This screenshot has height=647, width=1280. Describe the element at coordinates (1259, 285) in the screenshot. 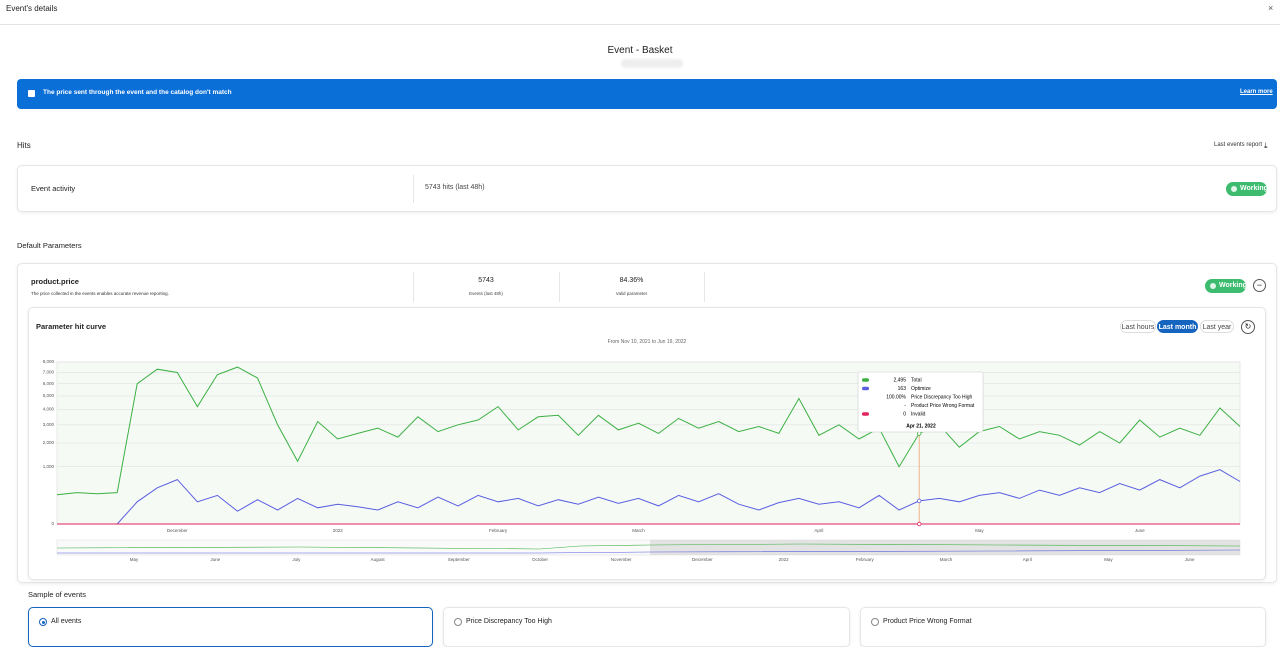

I see `collapse-button: −` at that location.